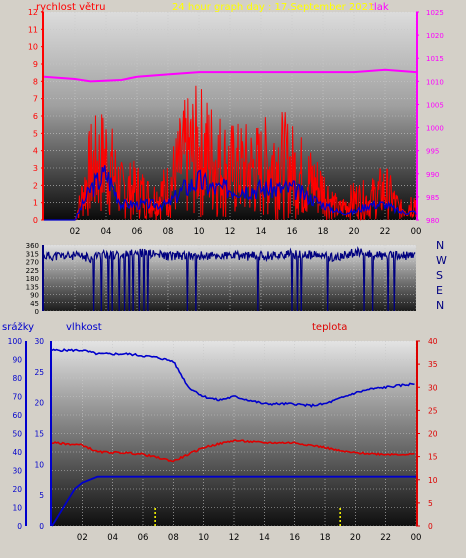 The height and width of the screenshot is (558, 466). I want to click on y-tick-label: 180, so click(32, 279).